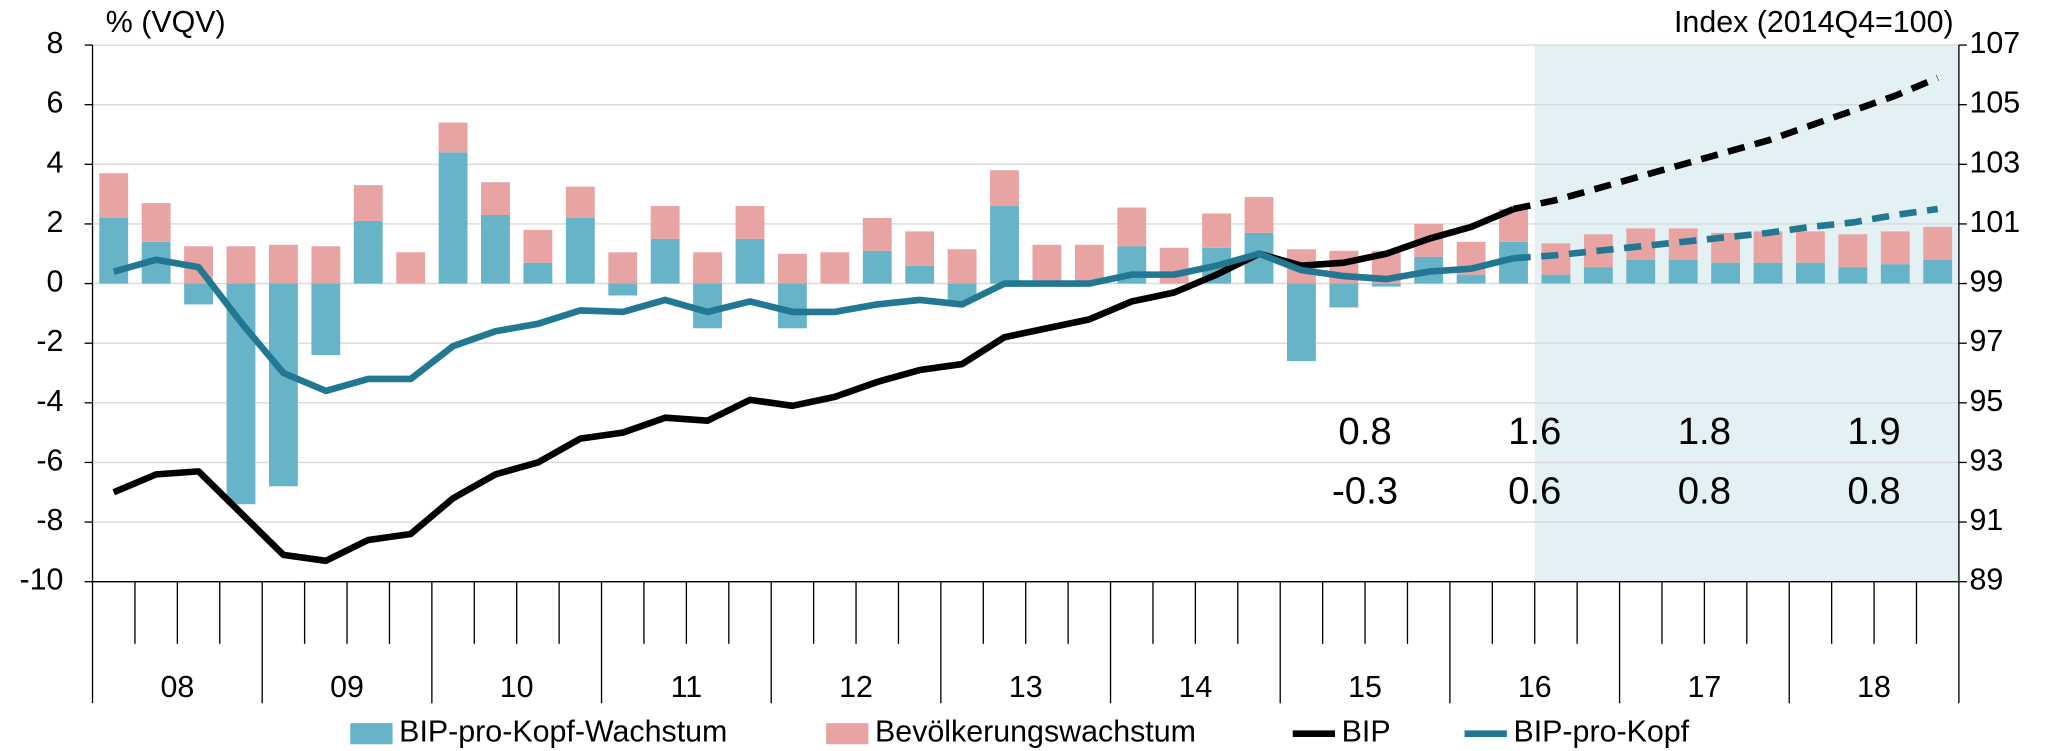  What do you see at coordinates (55, 43) in the screenshot?
I see `y-tick-label: 8` at bounding box center [55, 43].